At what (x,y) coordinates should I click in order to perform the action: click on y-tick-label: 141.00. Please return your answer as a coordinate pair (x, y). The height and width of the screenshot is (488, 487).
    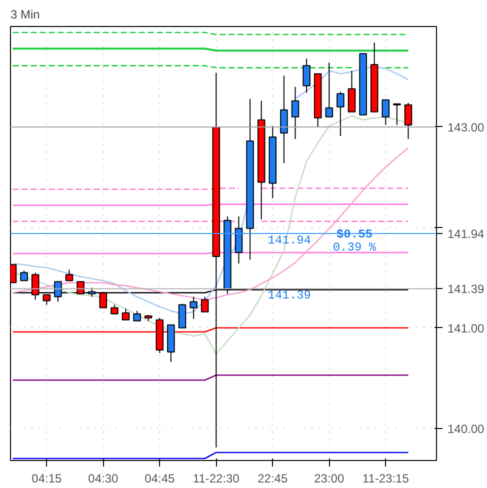
    Looking at the image, I should click on (466, 328).